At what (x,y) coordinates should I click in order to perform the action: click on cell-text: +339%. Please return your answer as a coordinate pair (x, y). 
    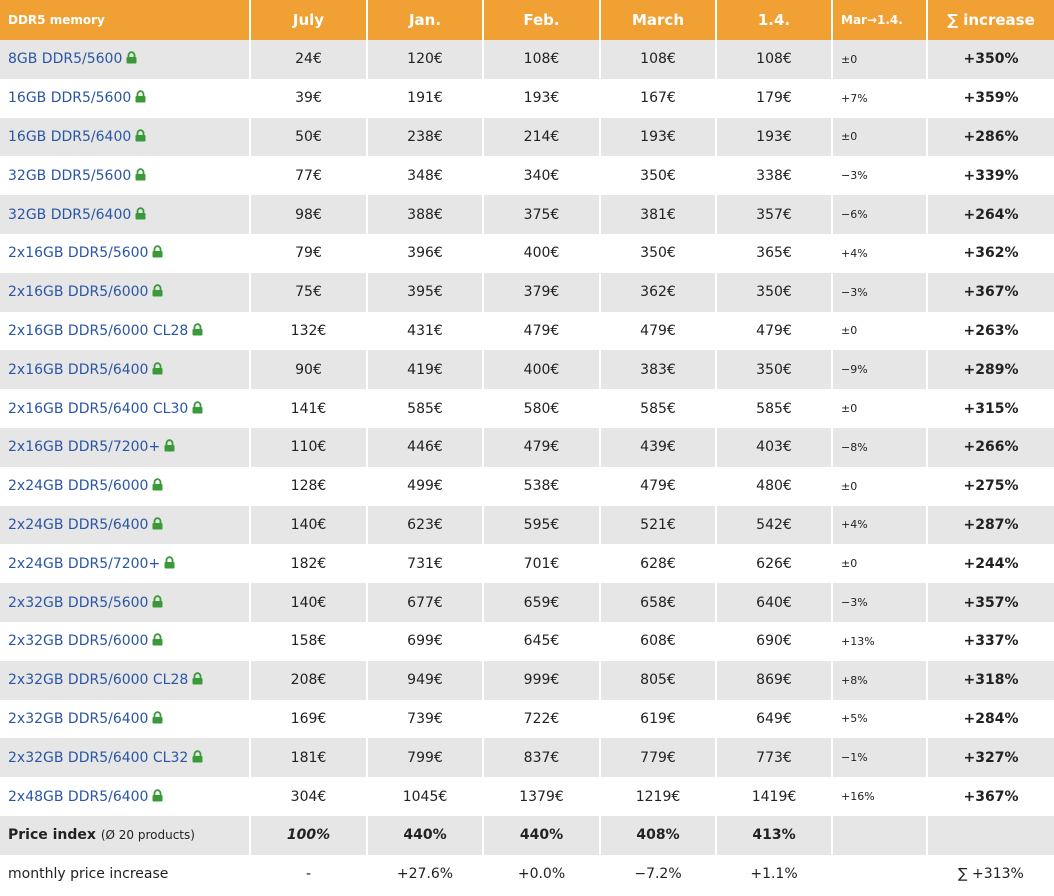
    Looking at the image, I should click on (991, 175).